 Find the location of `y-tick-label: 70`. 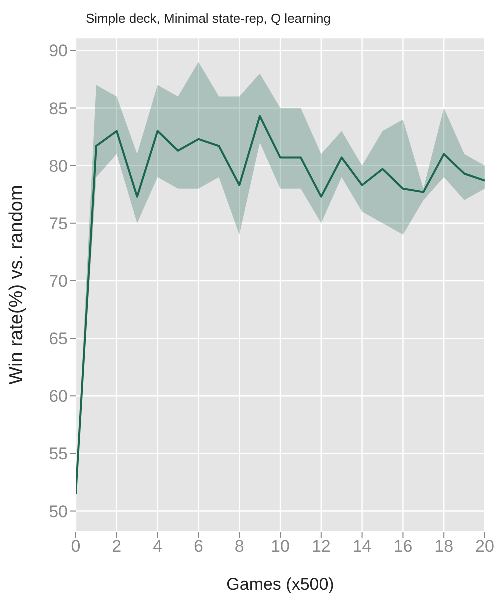

y-tick-label: 70 is located at coordinates (58, 282).